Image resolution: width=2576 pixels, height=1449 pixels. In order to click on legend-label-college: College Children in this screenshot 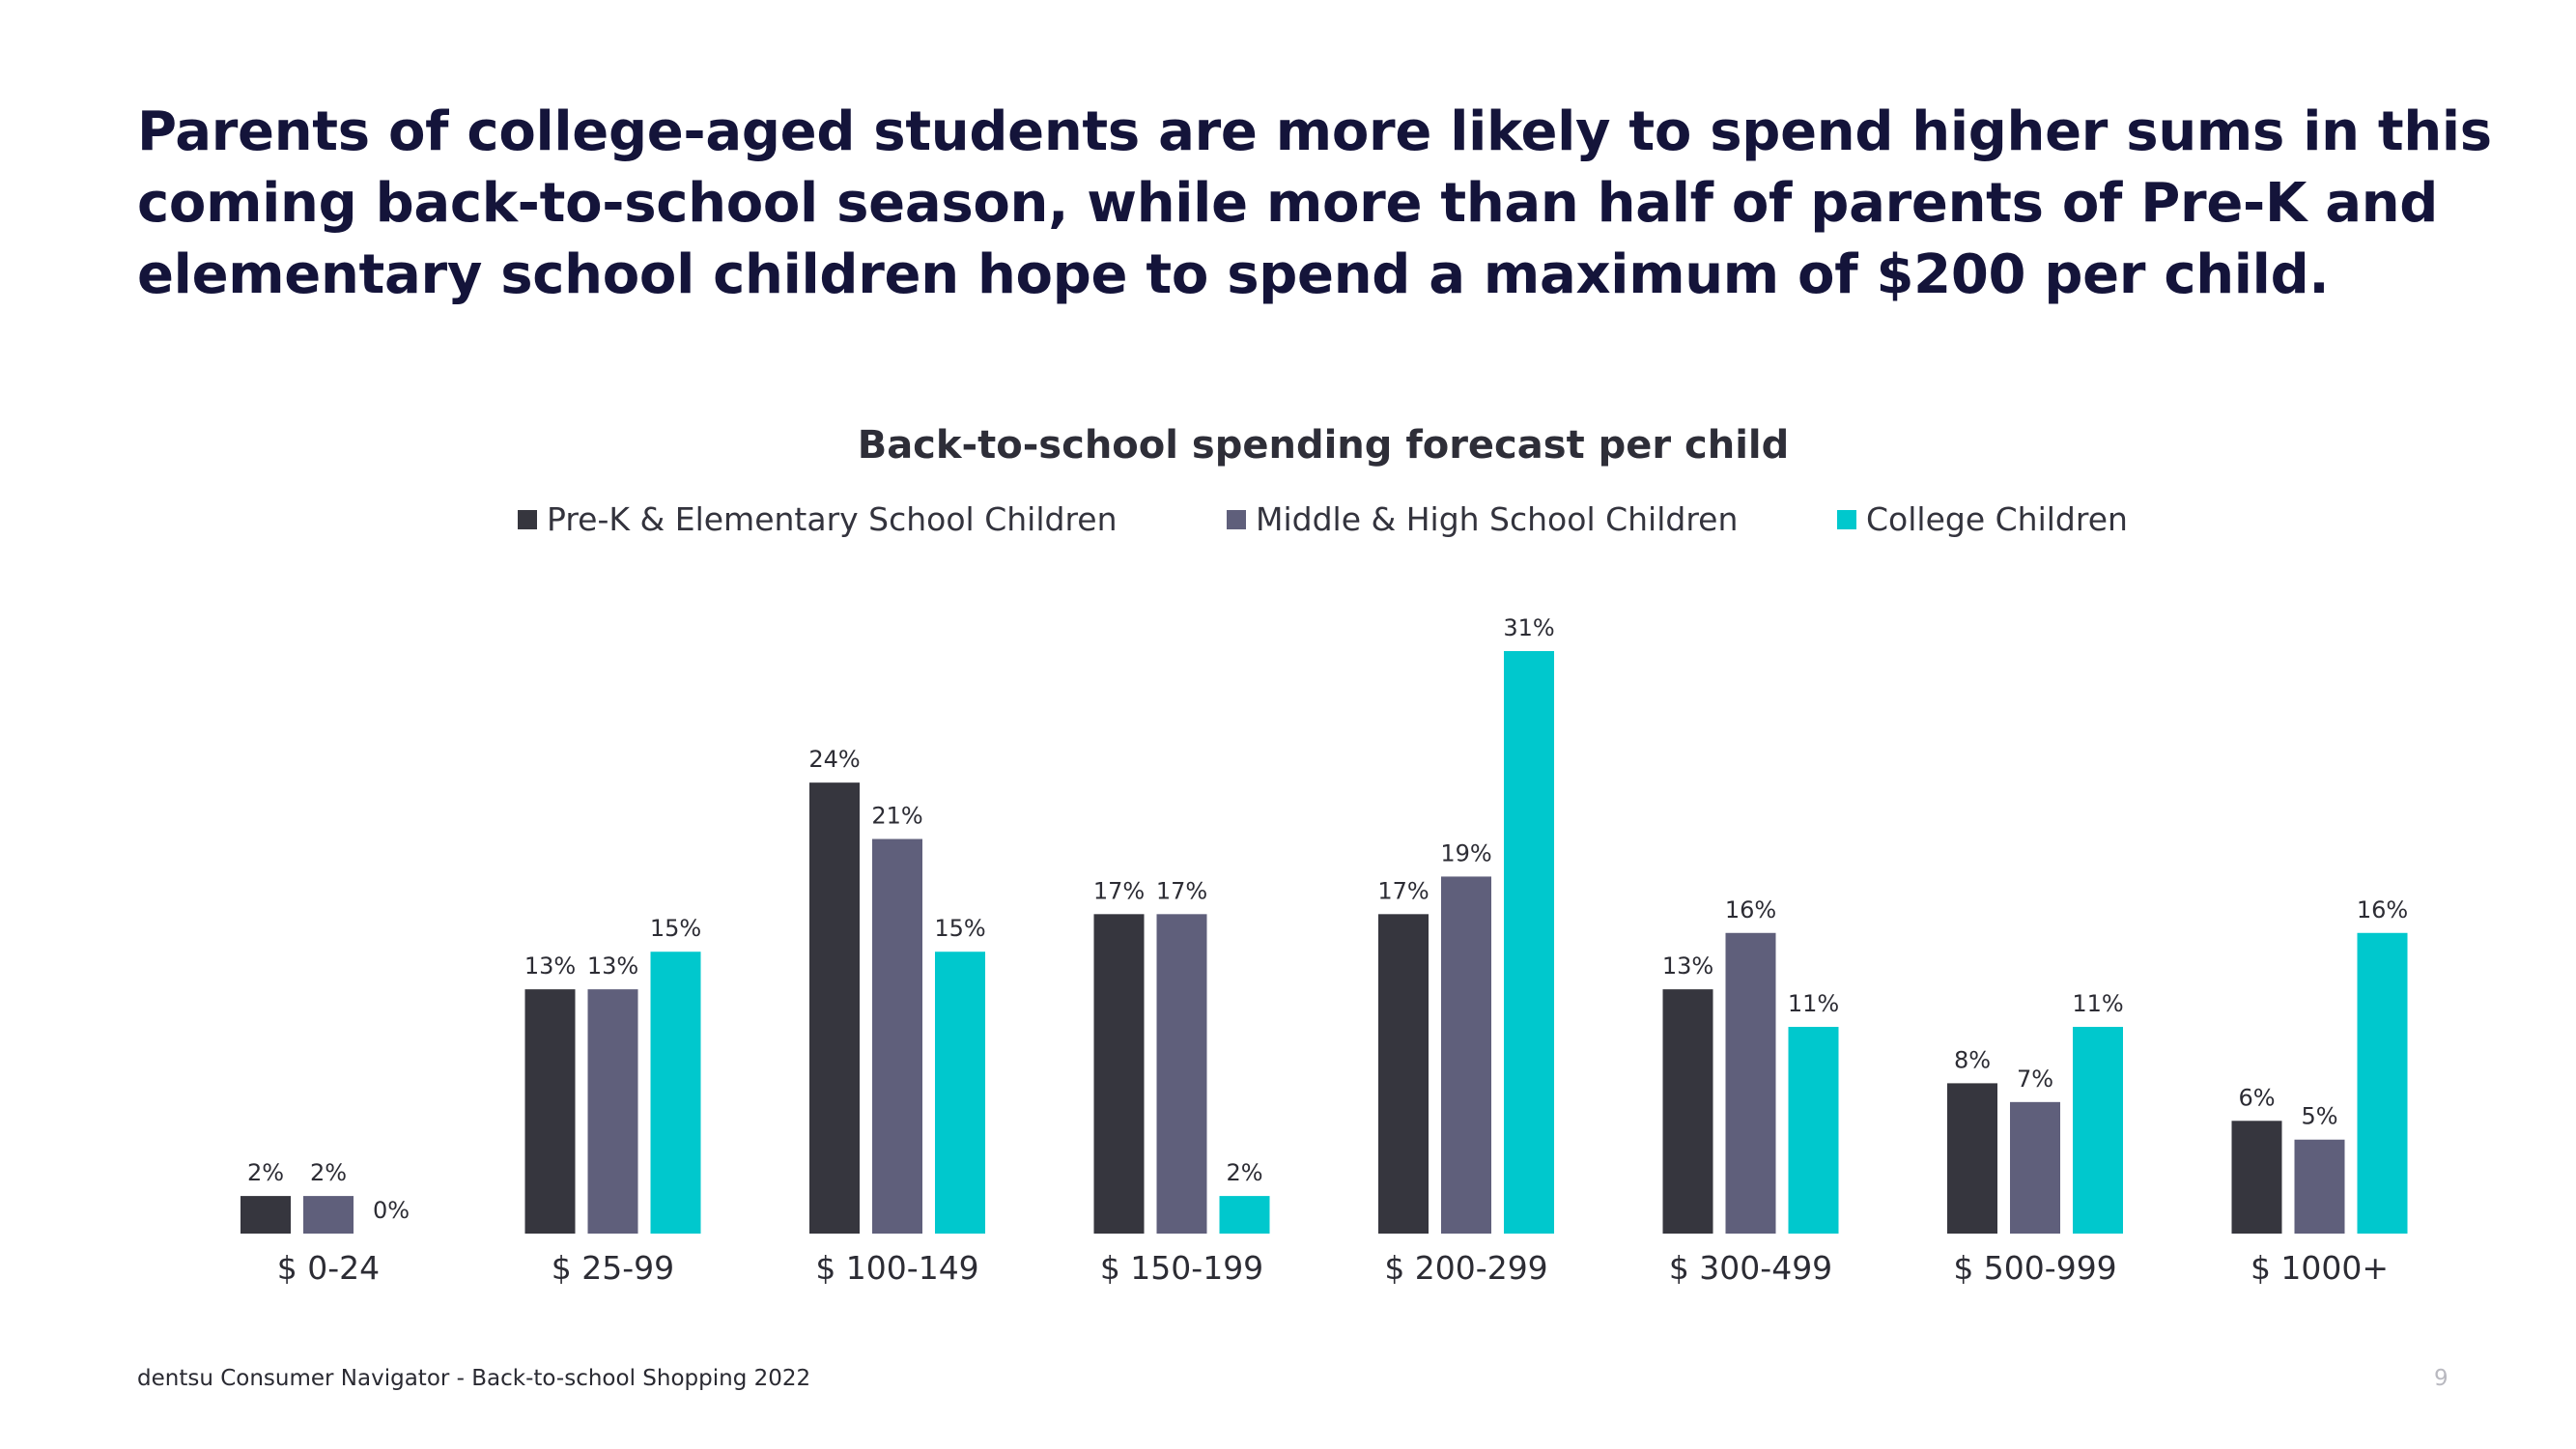, I will do `click(1997, 519)`.